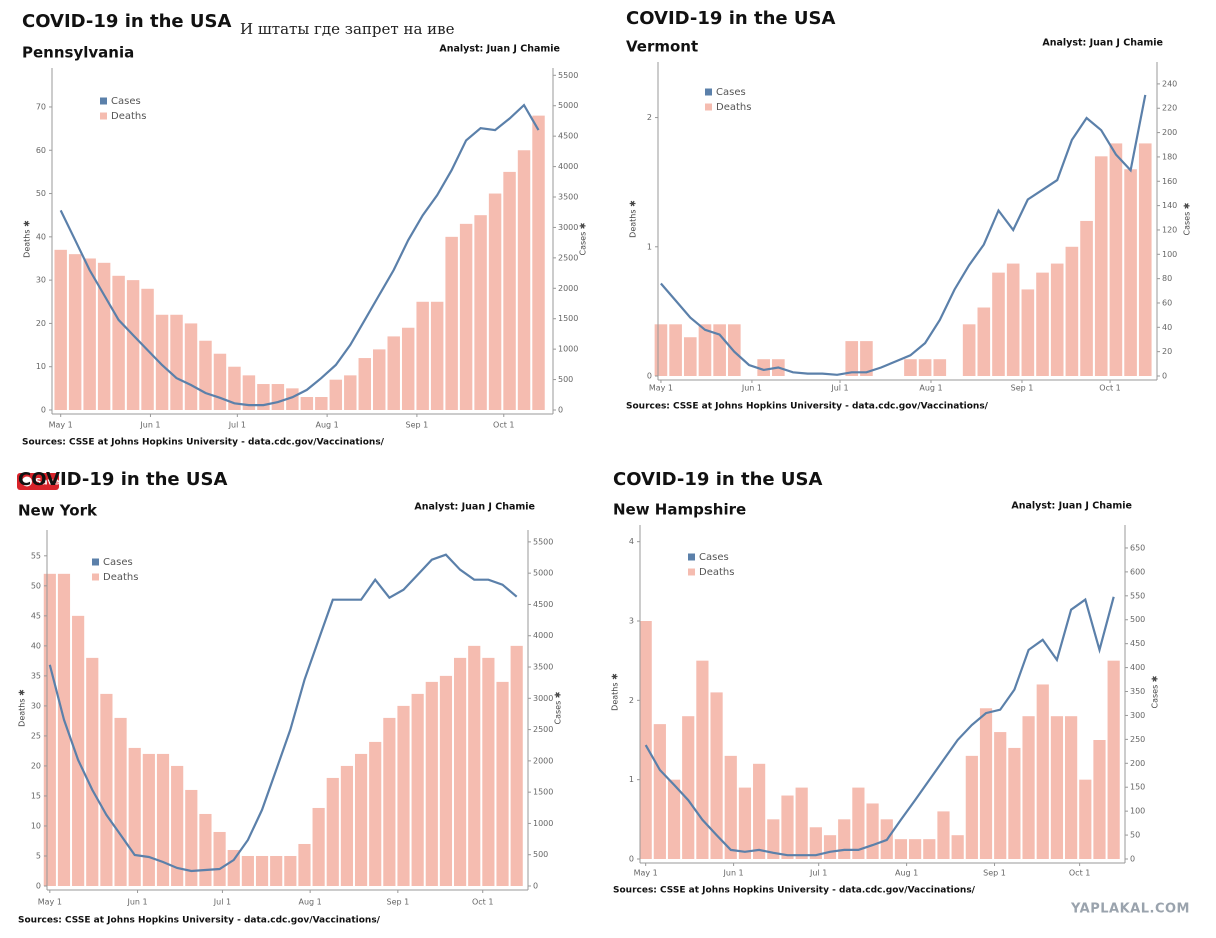 The height and width of the screenshot is (938, 1216). I want to click on y-tick-label: 10, so click(36, 825).